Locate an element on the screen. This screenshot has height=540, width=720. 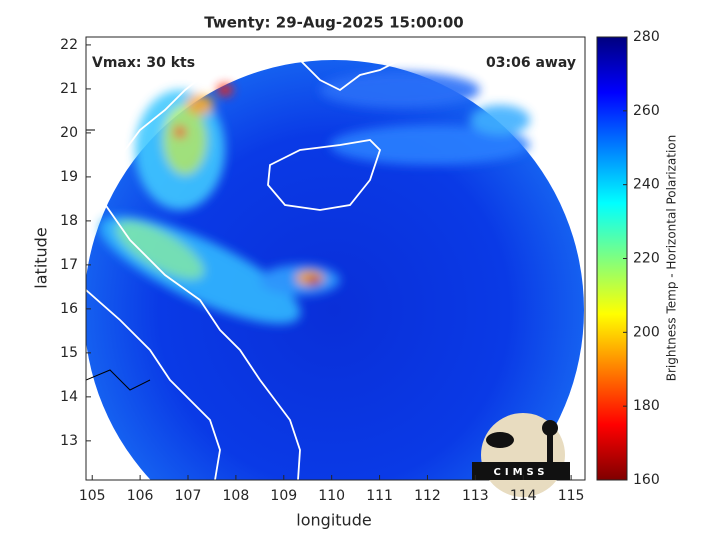
y-tick-label: 14 is located at coordinates (69, 397).